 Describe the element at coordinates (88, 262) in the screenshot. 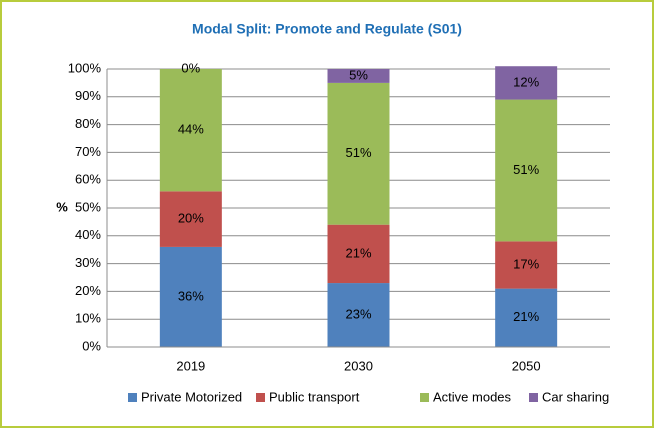

I see `y-tick-label: 30%` at that location.